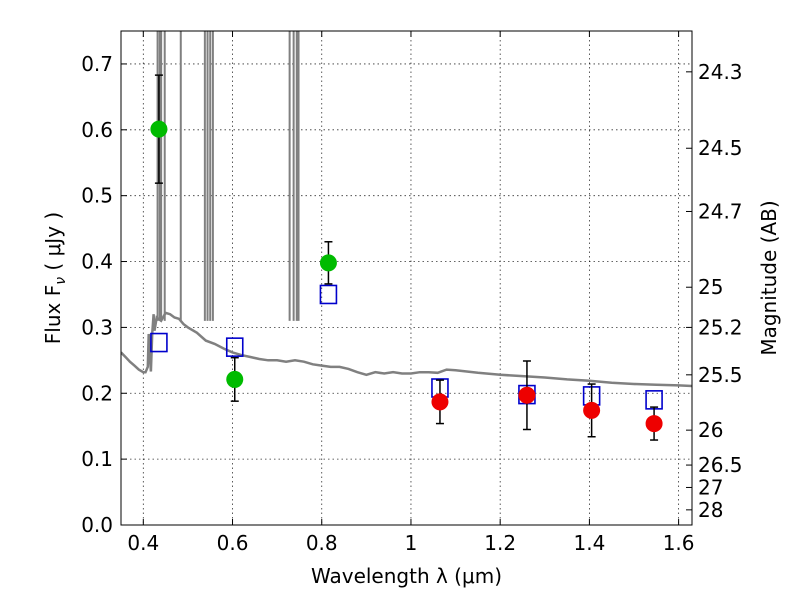 Image resolution: width=800 pixels, height=600 pixels. I want to click on y2-tick-label: 27, so click(710, 487).